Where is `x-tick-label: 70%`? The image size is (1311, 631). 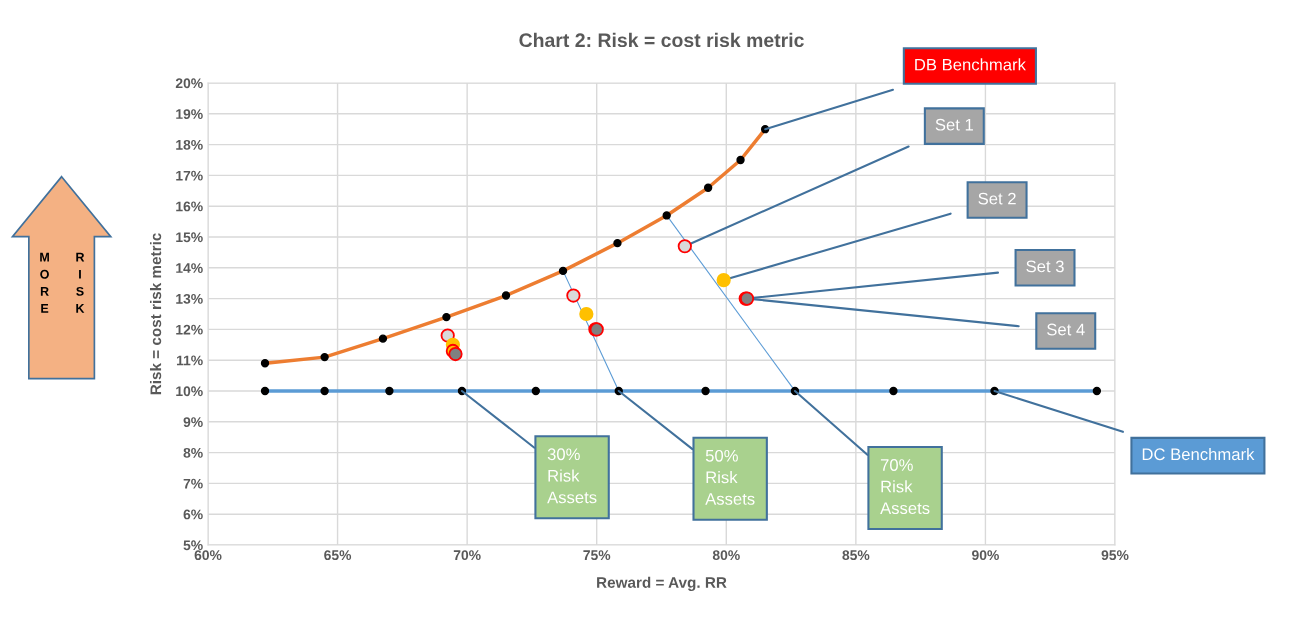 x-tick-label: 70% is located at coordinates (467, 555).